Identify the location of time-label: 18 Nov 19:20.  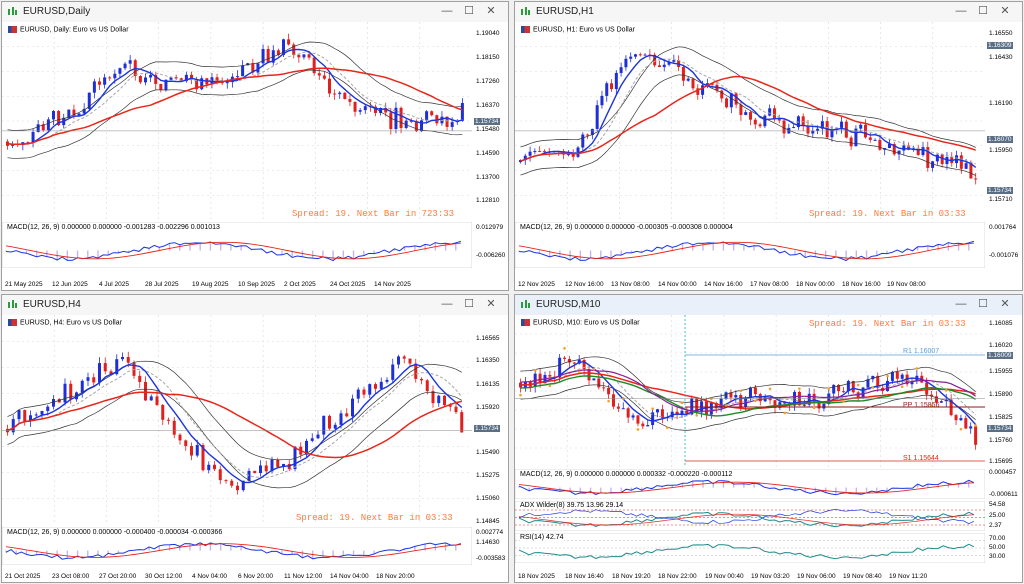
(631, 576).